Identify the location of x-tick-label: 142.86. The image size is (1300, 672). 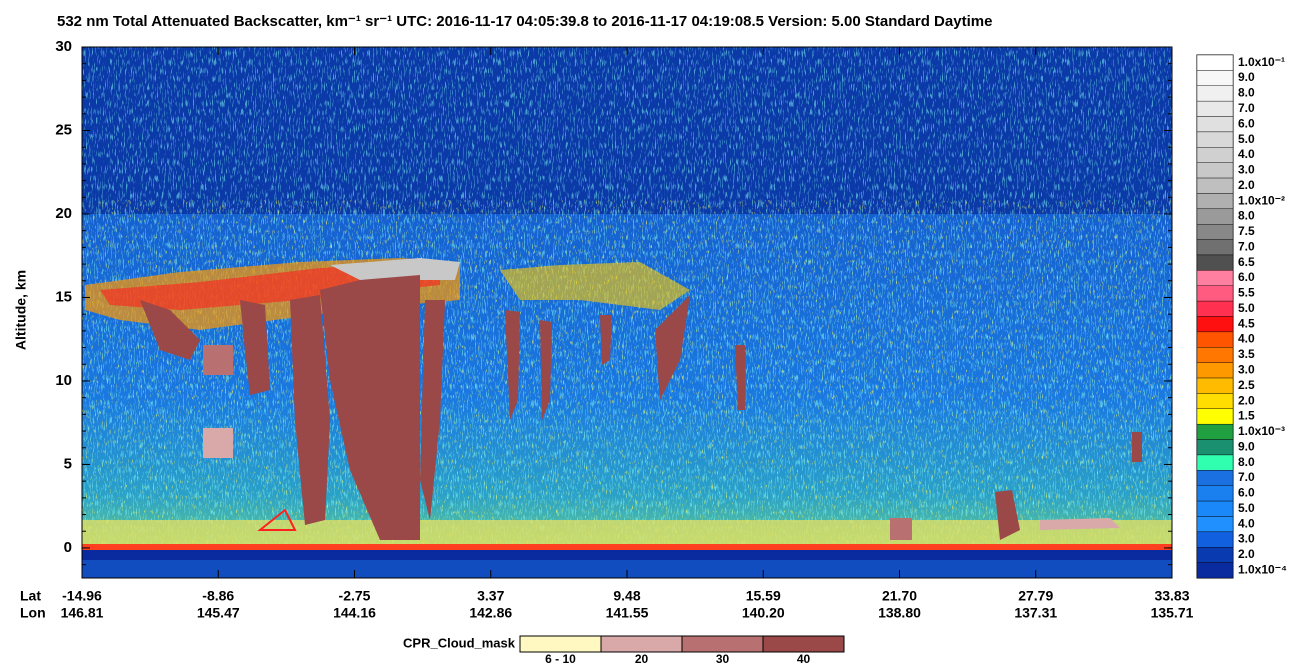
(490, 613).